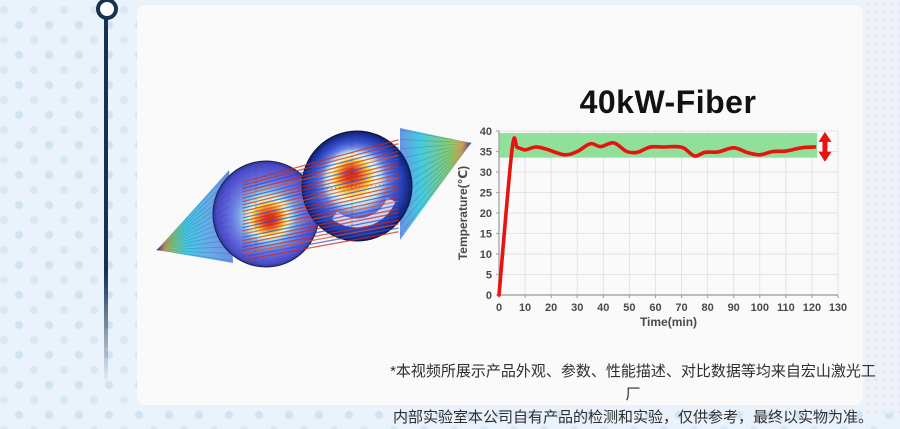 The height and width of the screenshot is (429, 900). What do you see at coordinates (812, 308) in the screenshot?
I see `svg-text: 120` at bounding box center [812, 308].